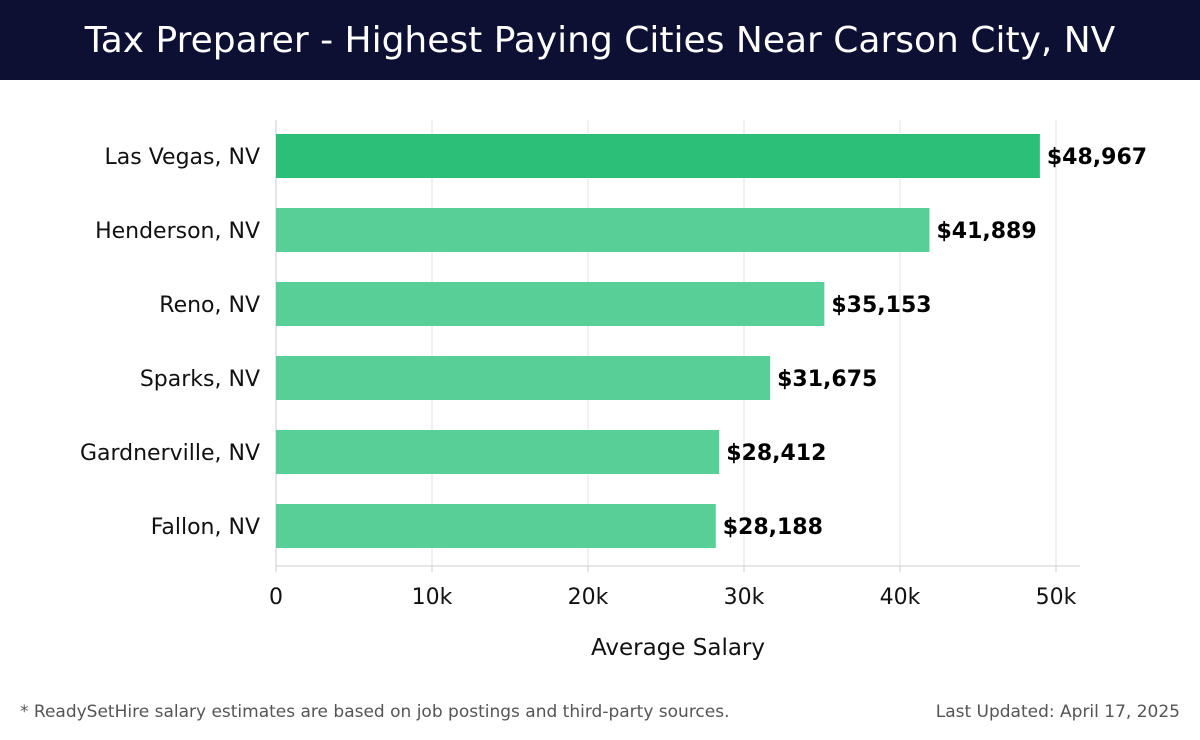 The image size is (1200, 740). I want to click on value-label: $41,889, so click(986, 231).